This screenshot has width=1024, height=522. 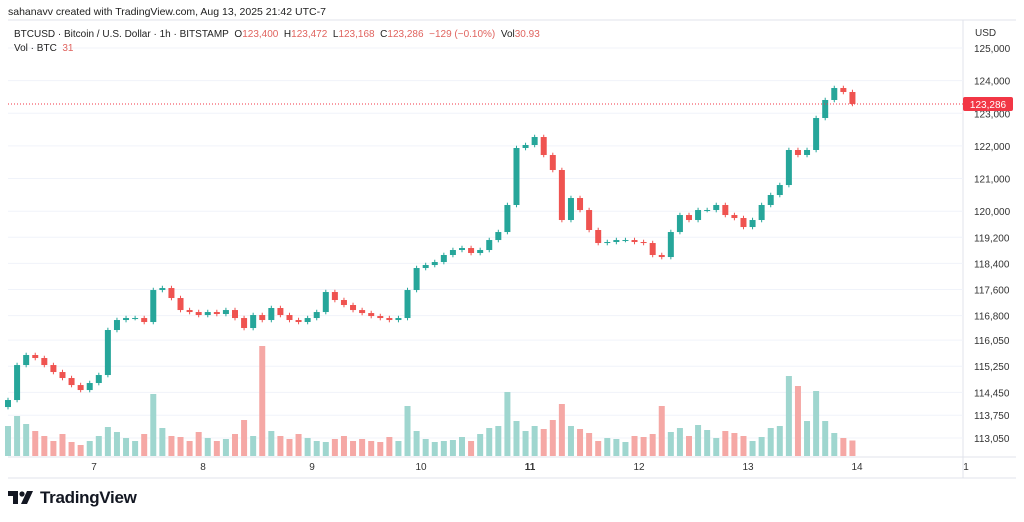 I want to click on x-tick-label: 8, so click(x=203, y=467).